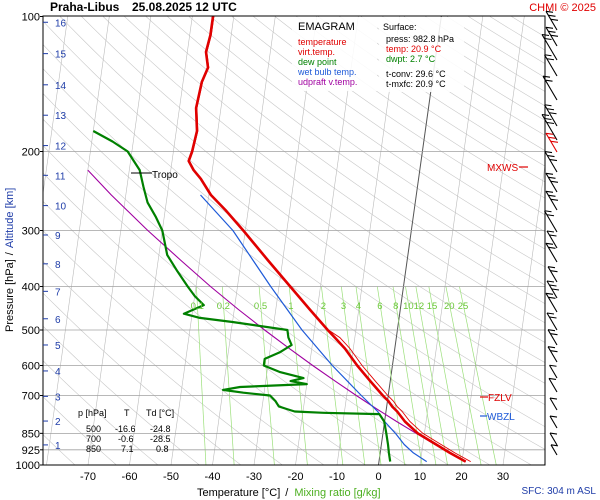 The image size is (600, 500). I want to click on surface-dwpt: dwpt: 2.7 °C, so click(411, 59).